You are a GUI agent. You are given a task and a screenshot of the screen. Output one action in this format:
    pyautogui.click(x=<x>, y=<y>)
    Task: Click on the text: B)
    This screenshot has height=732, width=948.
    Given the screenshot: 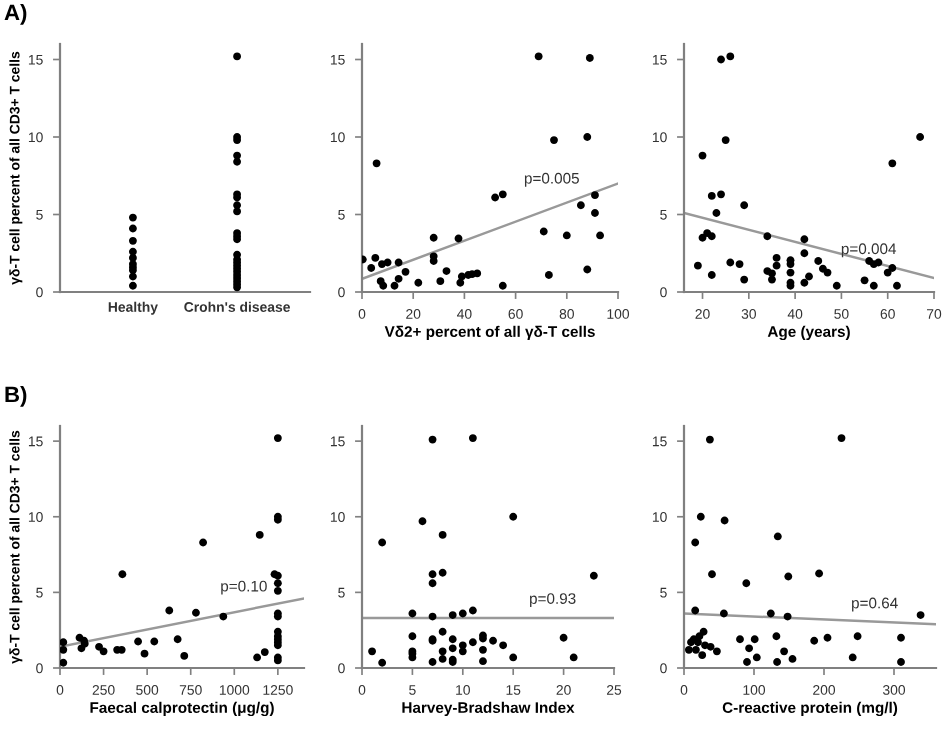 What is the action you would take?
    pyautogui.click(x=16, y=396)
    